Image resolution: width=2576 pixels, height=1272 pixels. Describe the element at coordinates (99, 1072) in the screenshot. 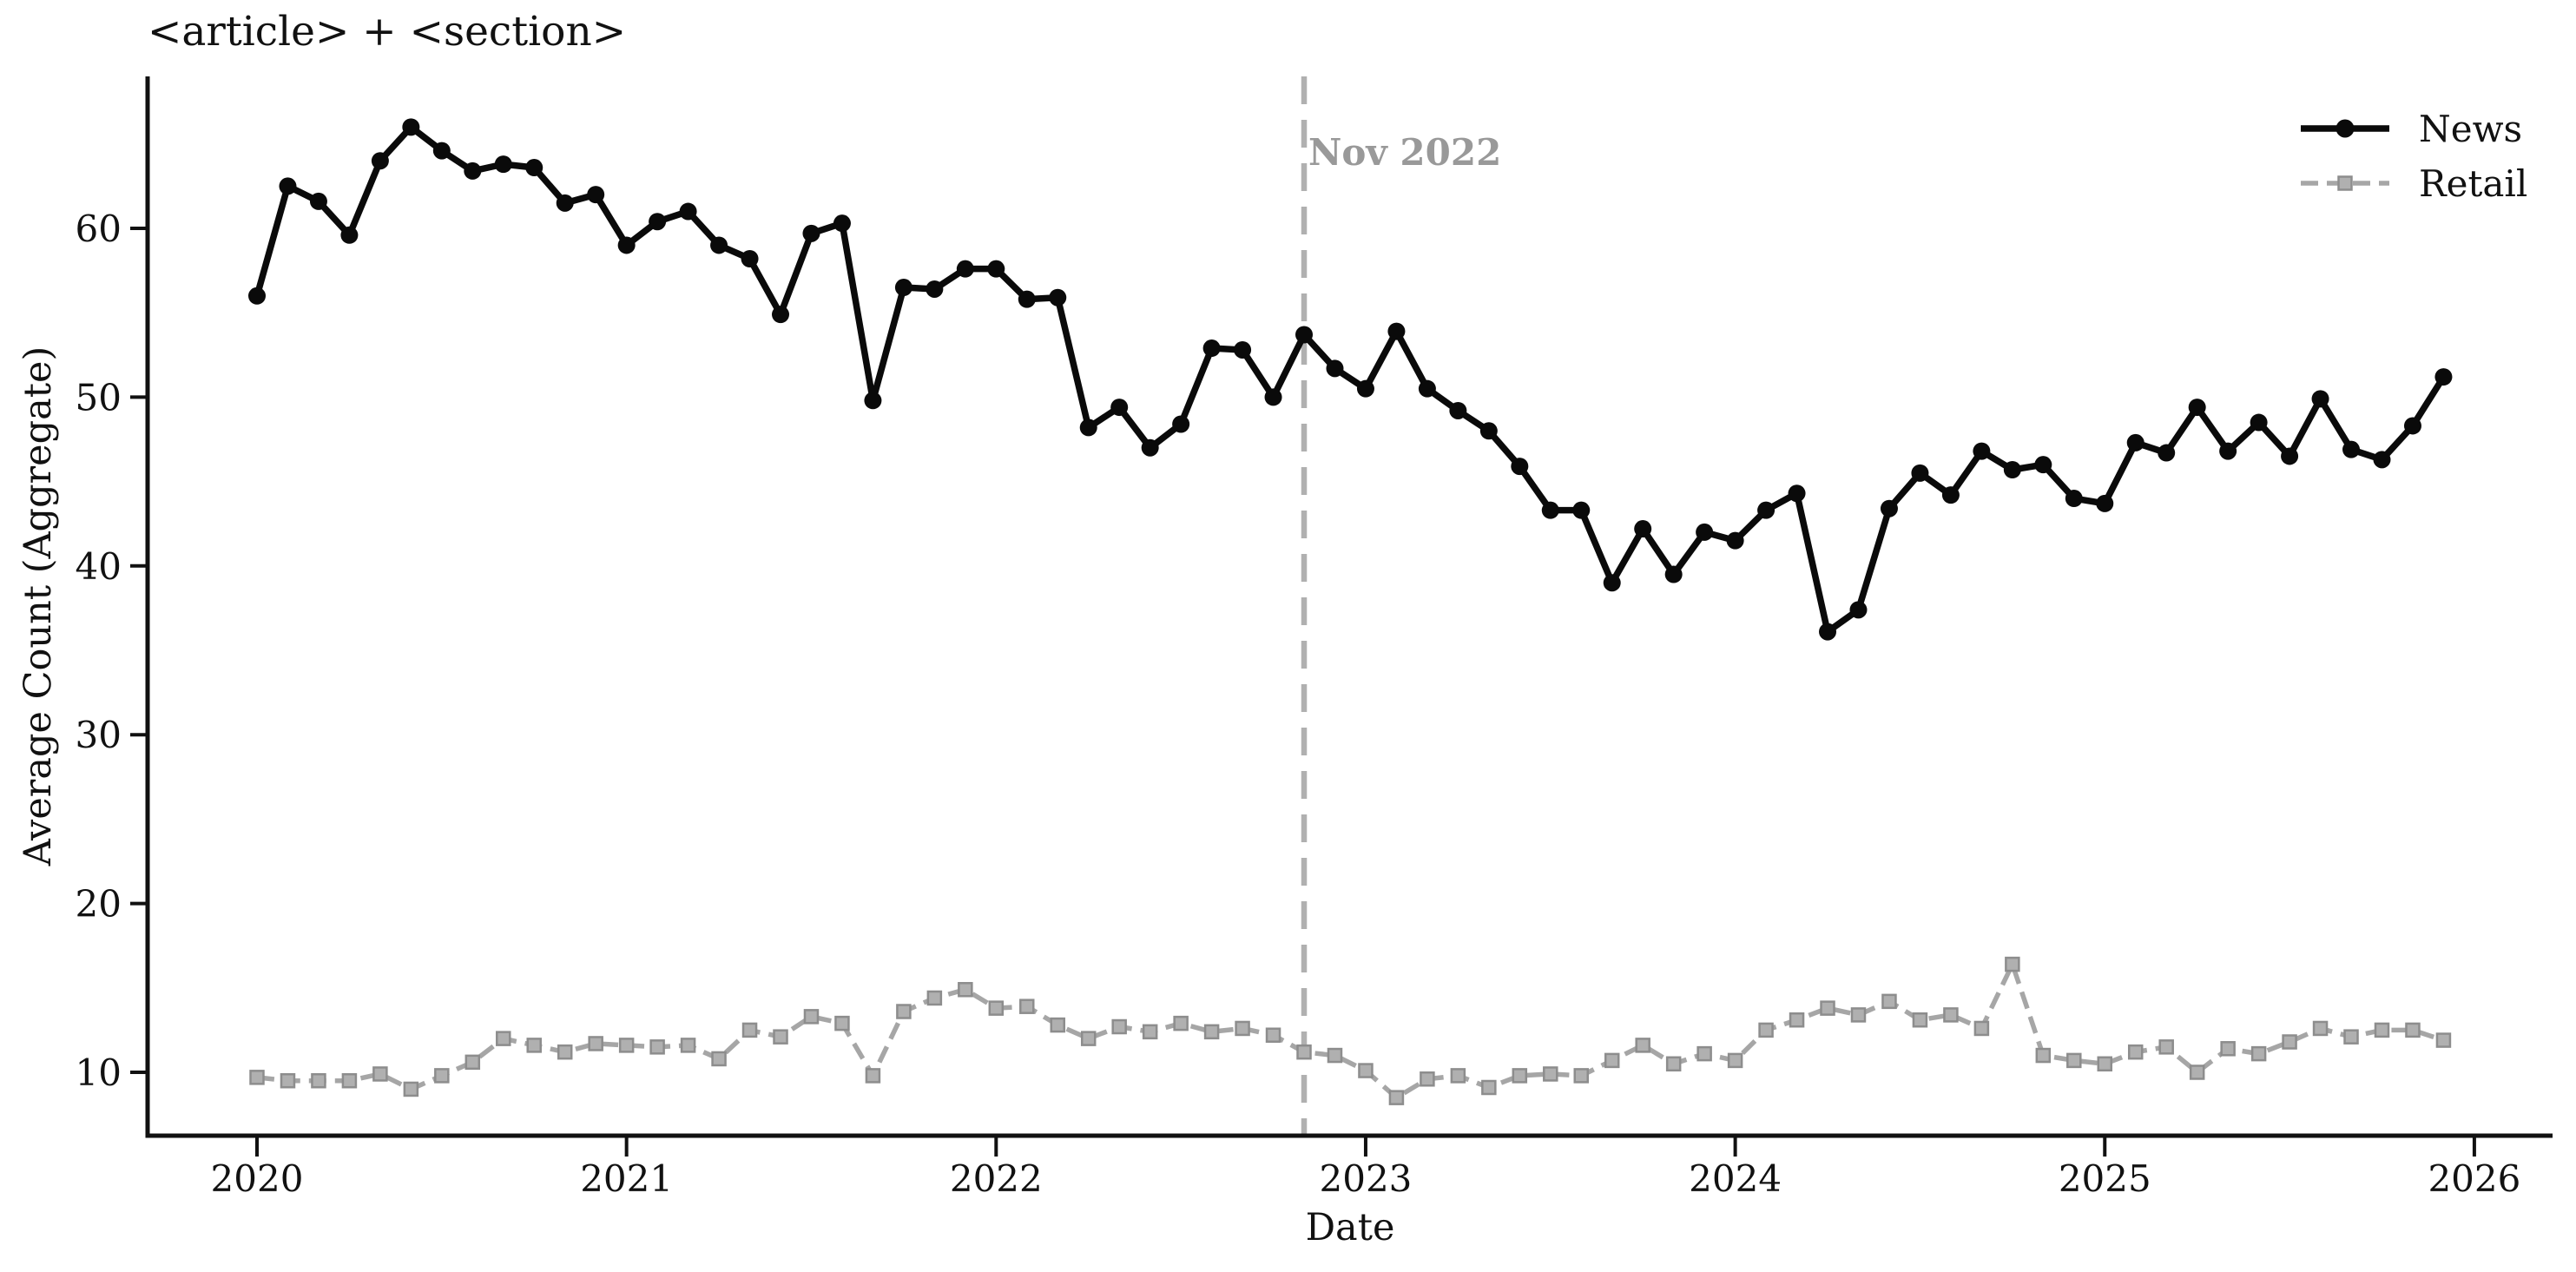

I see `y-tick-label: 10` at that location.